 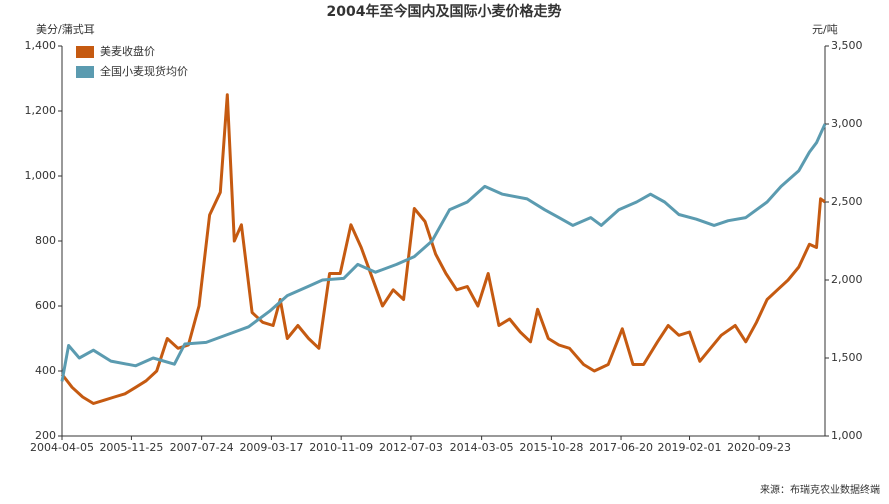 I want to click on y-tick-label: 1,200, so click(x=41, y=110).